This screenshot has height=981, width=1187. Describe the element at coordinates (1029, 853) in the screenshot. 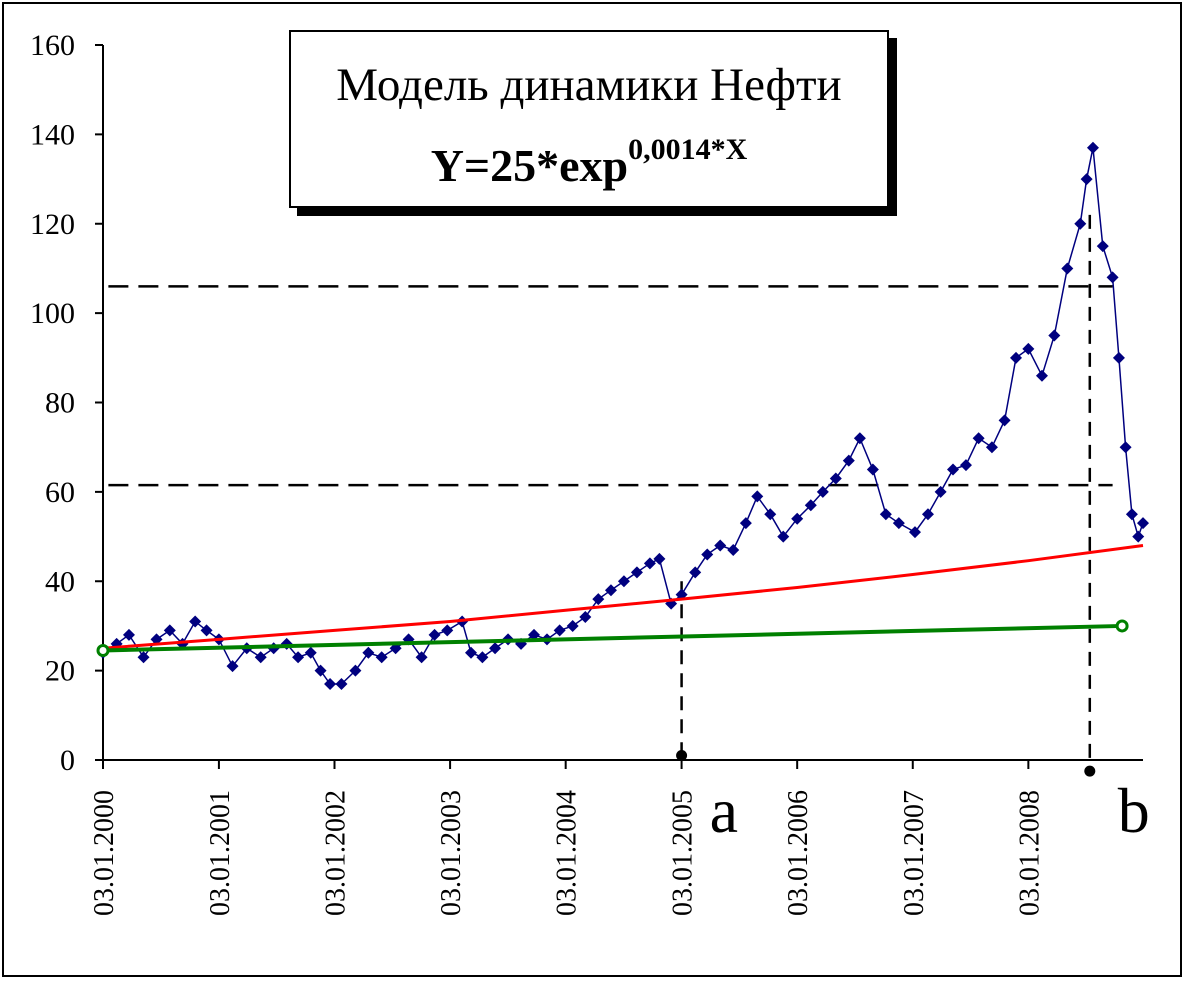

I see `x-tick-label: 03.01.2008` at that location.